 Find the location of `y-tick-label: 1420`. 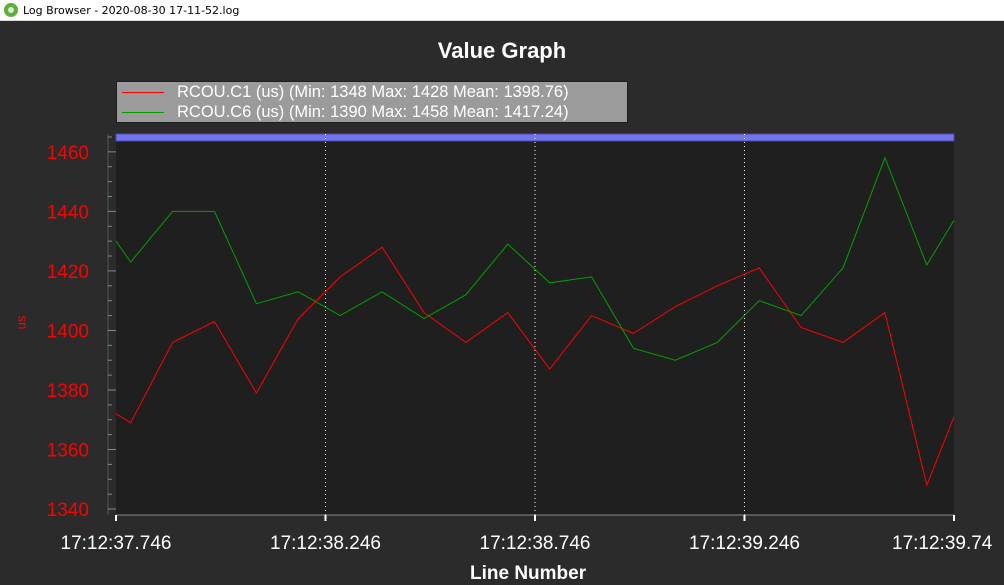

y-tick-label: 1420 is located at coordinates (68, 272).